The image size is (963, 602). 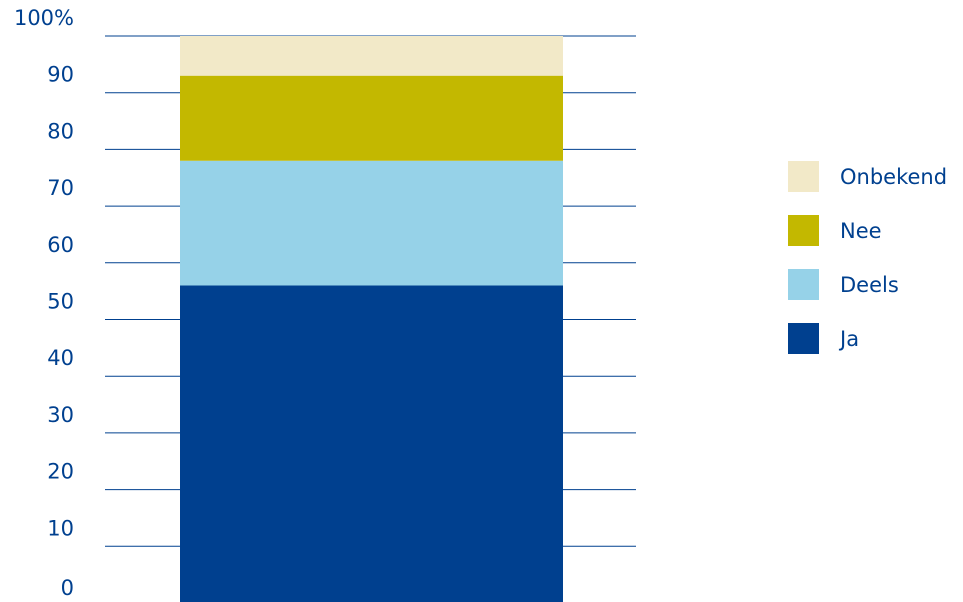 What do you see at coordinates (60, 528) in the screenshot?
I see `y-tick-label-10: 10` at bounding box center [60, 528].